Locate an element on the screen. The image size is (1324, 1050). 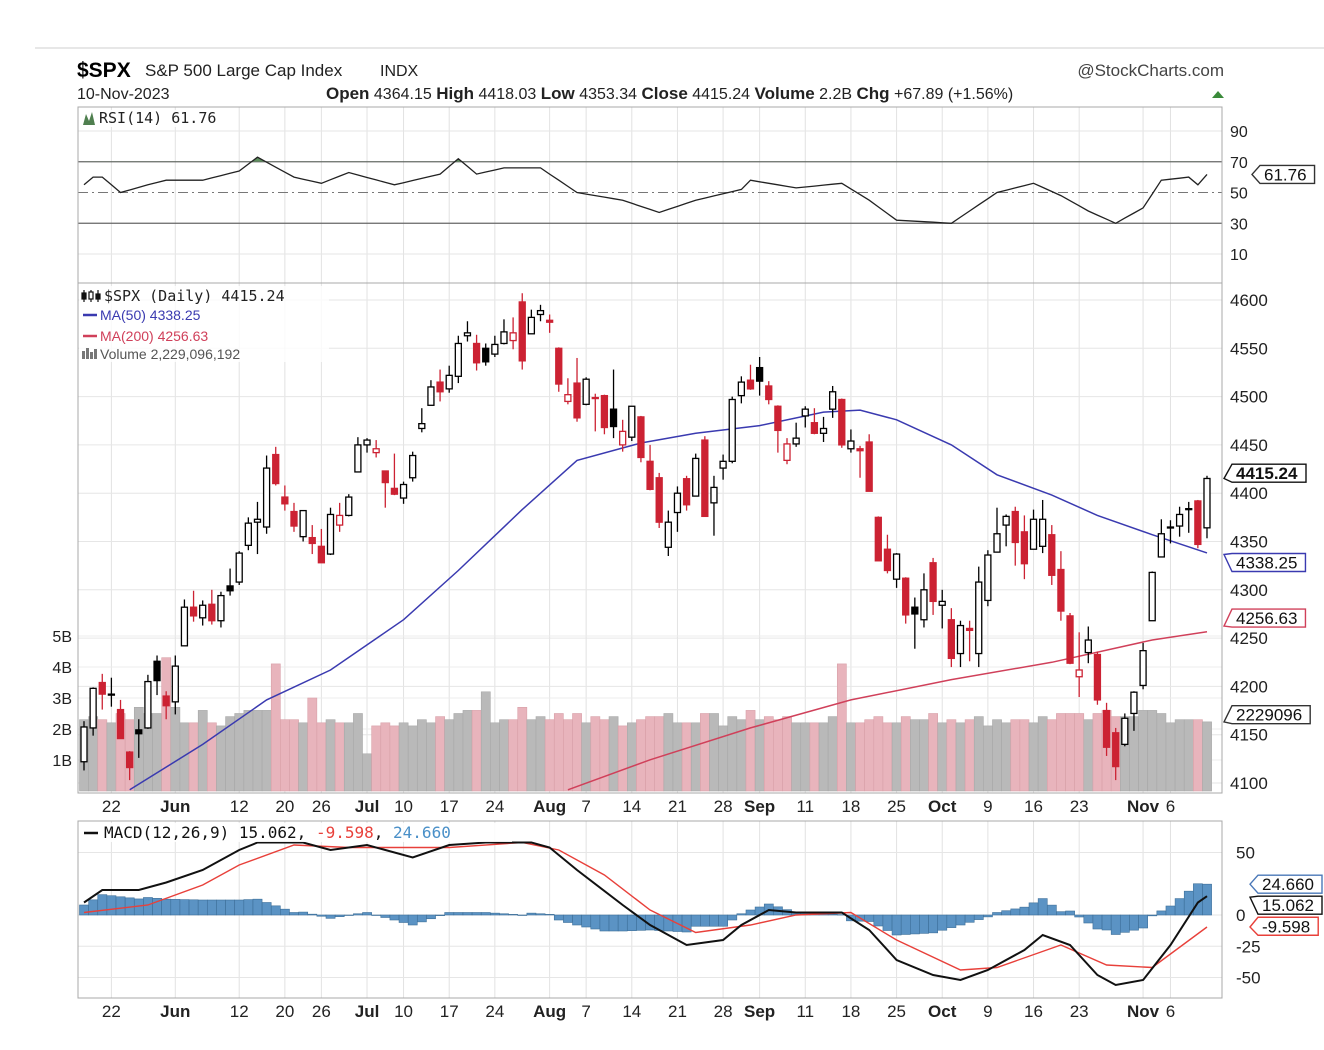
high-value: 4418.03 is located at coordinates (507, 94).